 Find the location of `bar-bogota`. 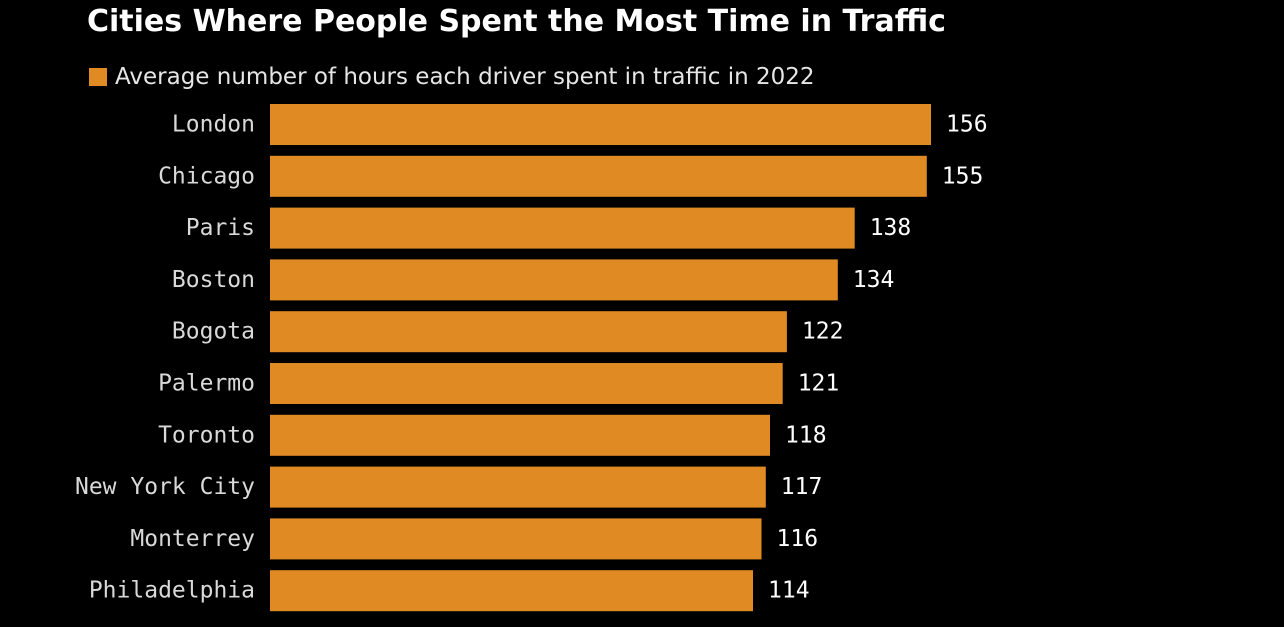

bar-bogota is located at coordinates (528, 332).